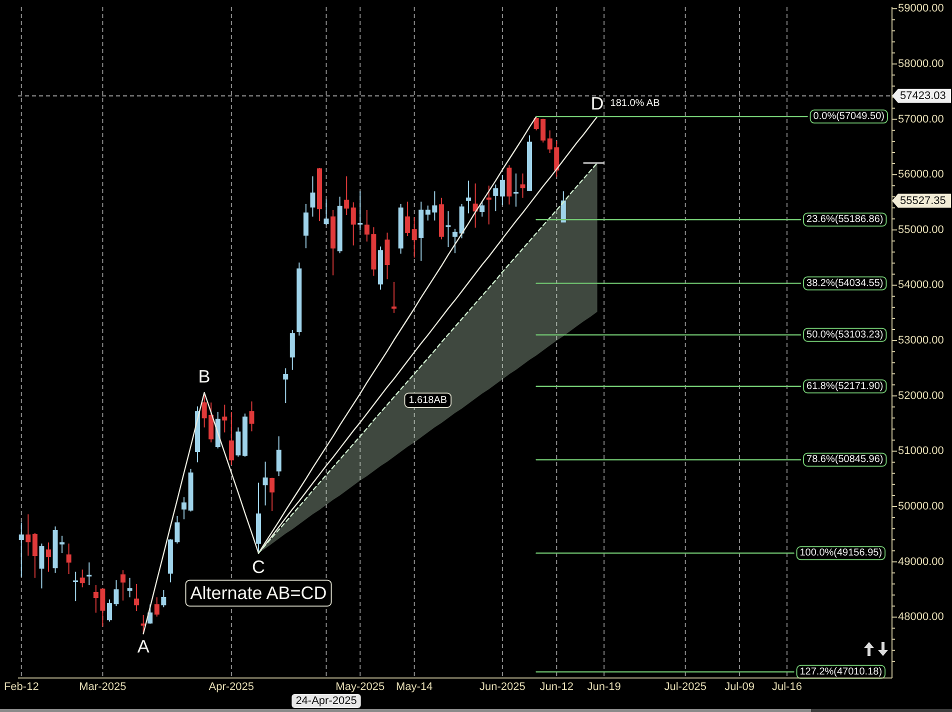 The image size is (952, 712). I want to click on x-tick-label: Jun-12, so click(557, 687).